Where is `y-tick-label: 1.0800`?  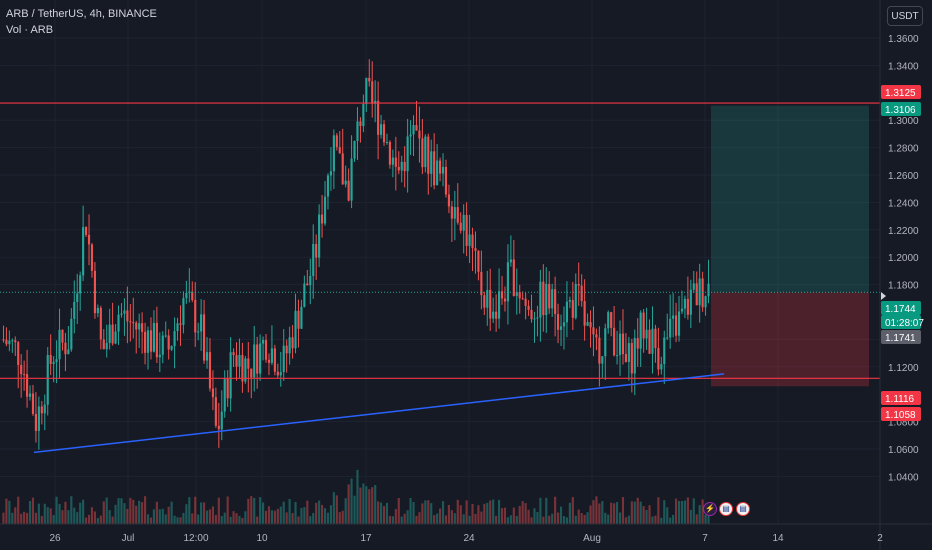
y-tick-label: 1.0800 is located at coordinates (903, 423).